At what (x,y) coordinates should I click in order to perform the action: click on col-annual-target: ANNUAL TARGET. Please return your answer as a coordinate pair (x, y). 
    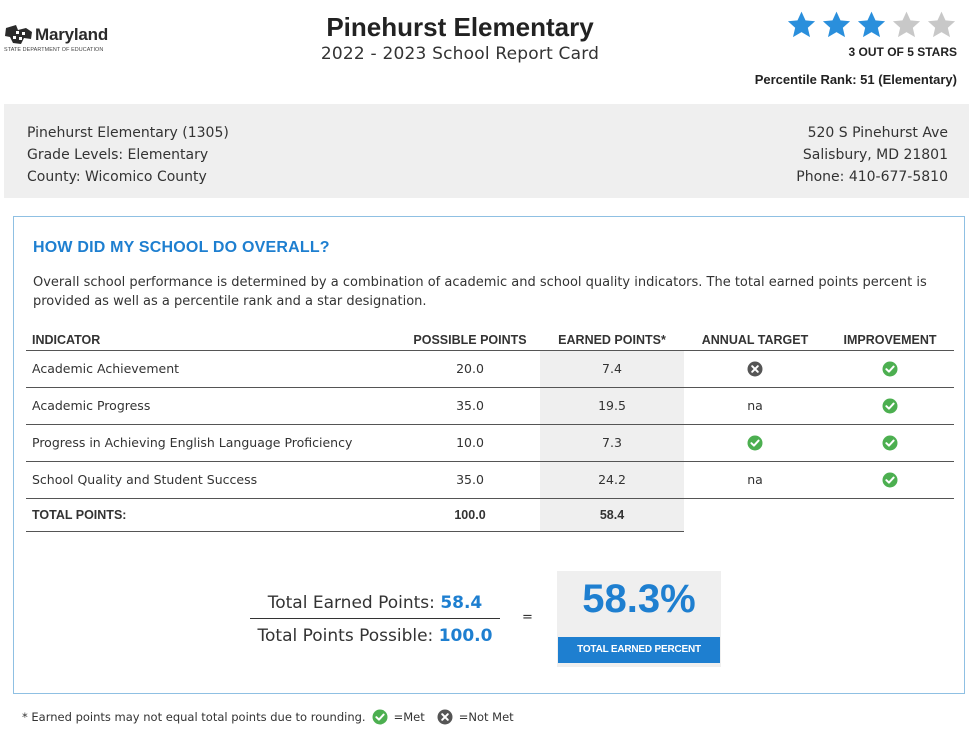
    Looking at the image, I should click on (755, 341).